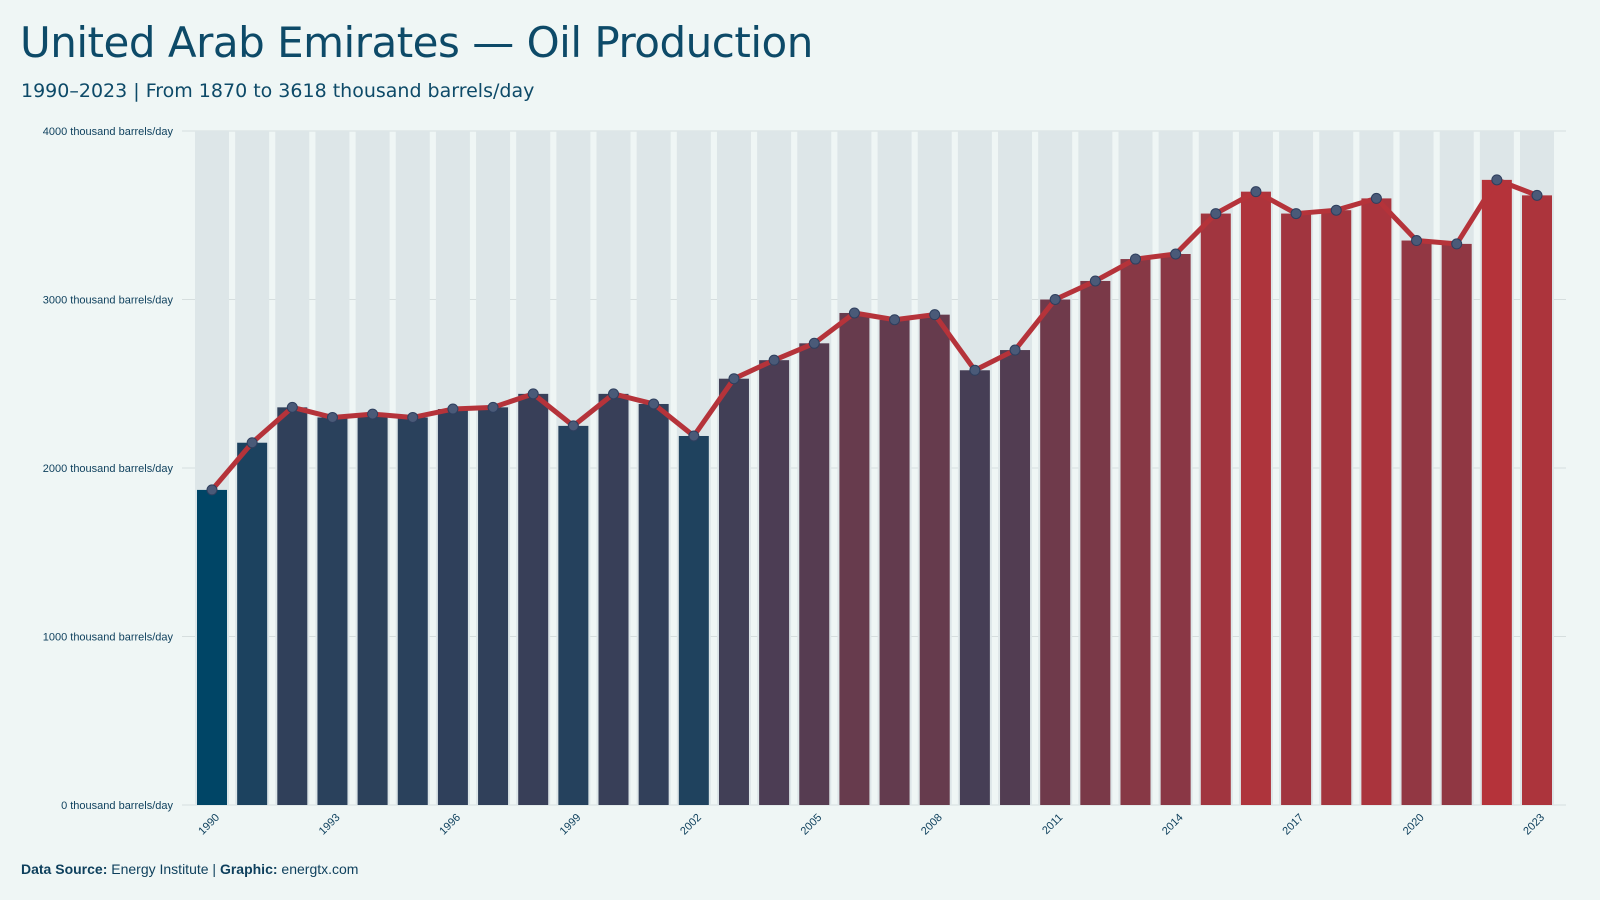 This screenshot has height=900, width=1600. Describe the element at coordinates (932, 825) in the screenshot. I see `x-tick-label: 2008` at that location.